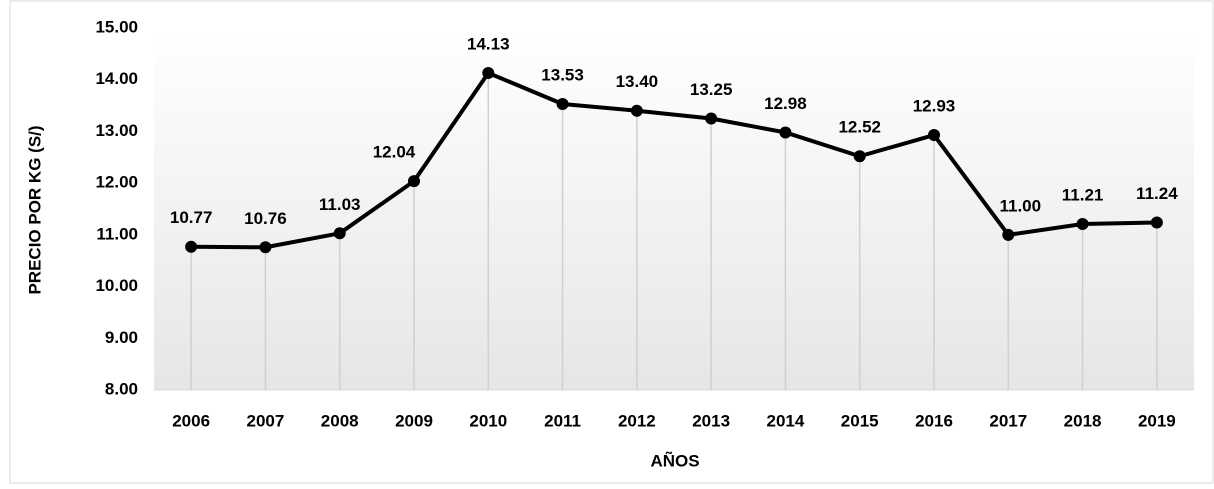 The image size is (1214, 489). Describe the element at coordinates (266, 420) in the screenshot. I see `x-tick-label: 2007` at that location.